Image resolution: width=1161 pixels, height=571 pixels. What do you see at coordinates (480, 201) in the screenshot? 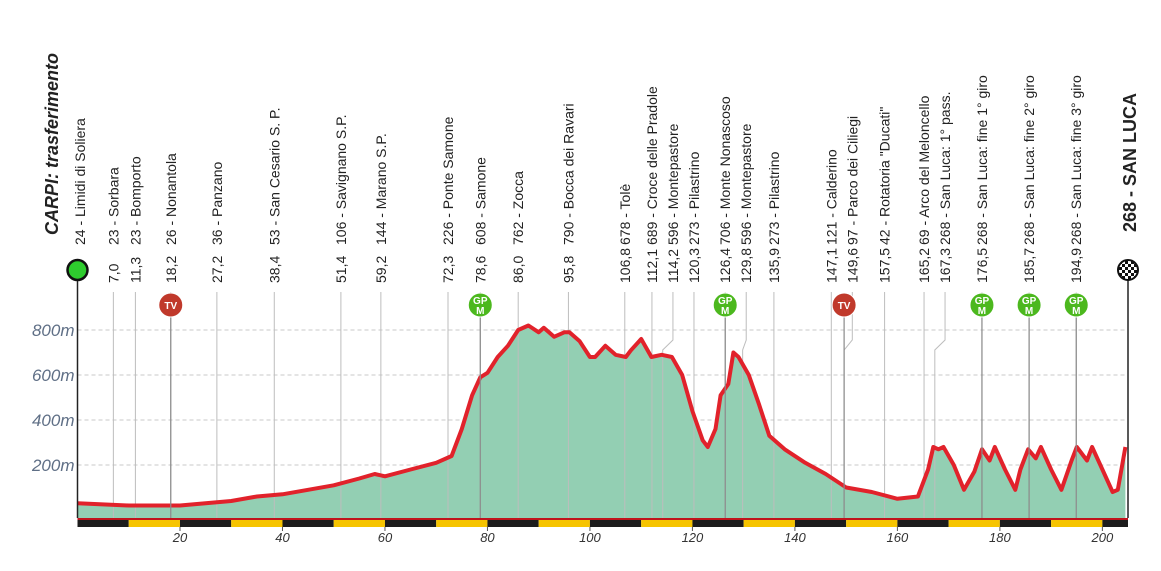
I see `waypoint-name: 608 - Samone` at bounding box center [480, 201].